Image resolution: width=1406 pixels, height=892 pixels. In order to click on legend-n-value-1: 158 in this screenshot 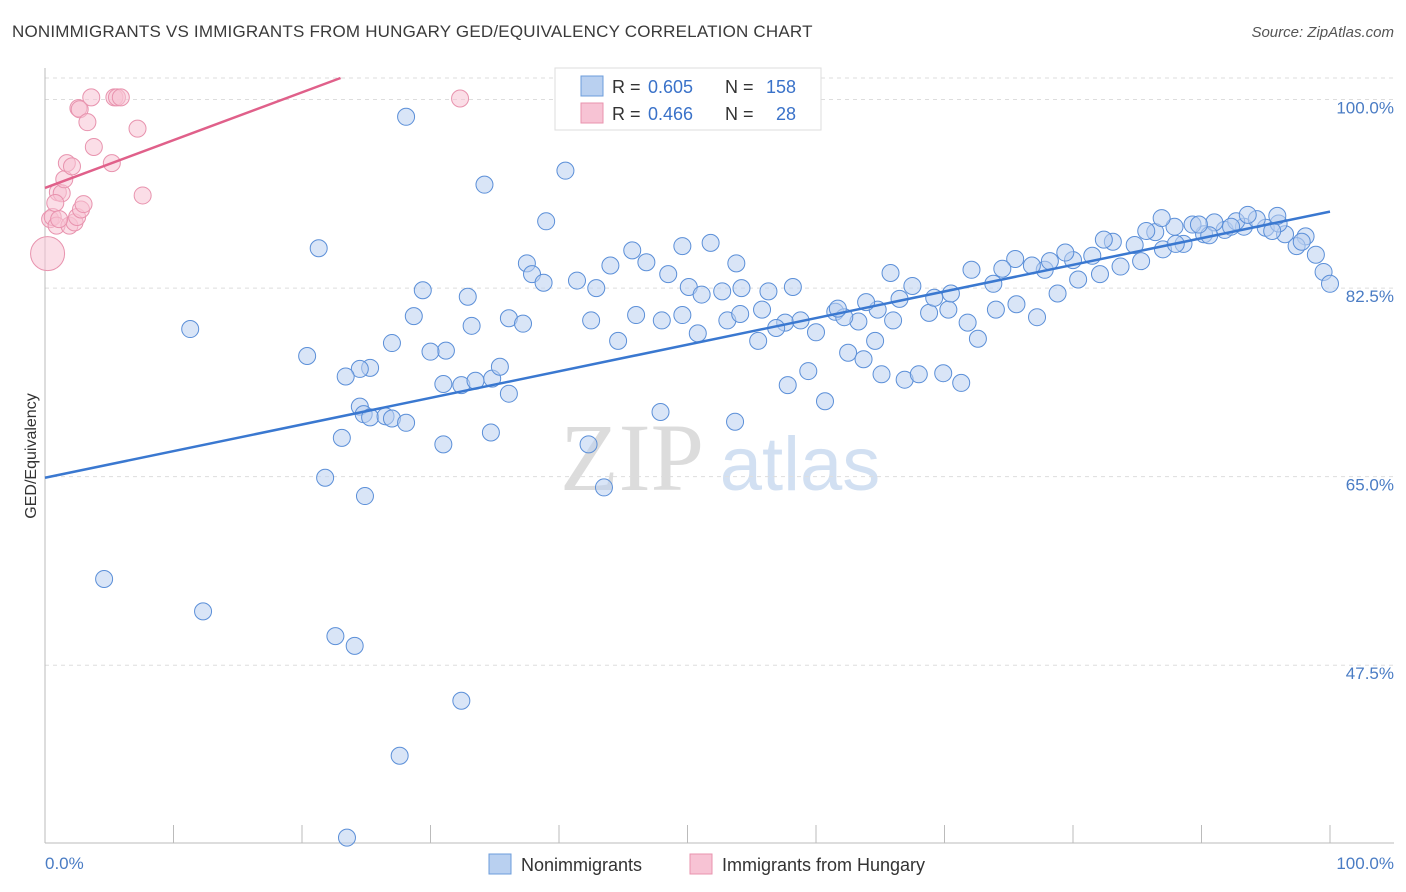, I will do `click(781, 87)`.